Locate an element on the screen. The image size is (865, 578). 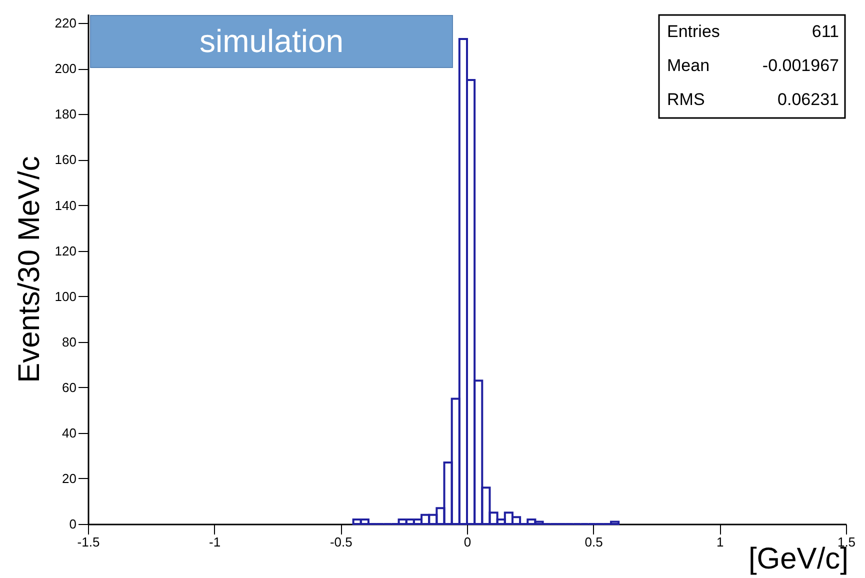
y-tick-label: 160 is located at coordinates (65, 160).